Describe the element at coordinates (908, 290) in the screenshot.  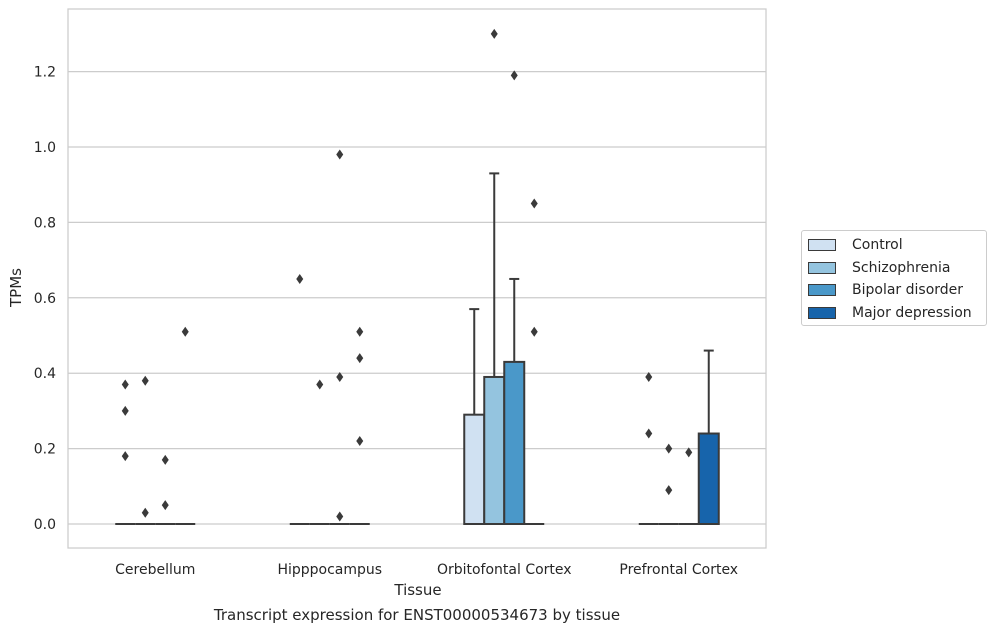
I see `legend-label-bipolar-disorder: Bipolar disorder` at that location.